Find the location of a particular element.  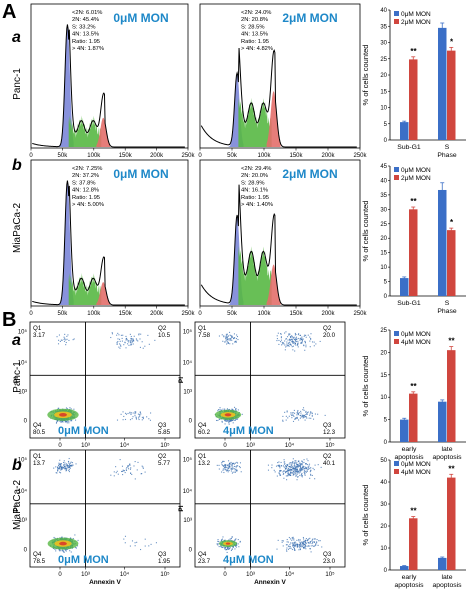

y-tick-label: 50 is located at coordinates (383, 461).